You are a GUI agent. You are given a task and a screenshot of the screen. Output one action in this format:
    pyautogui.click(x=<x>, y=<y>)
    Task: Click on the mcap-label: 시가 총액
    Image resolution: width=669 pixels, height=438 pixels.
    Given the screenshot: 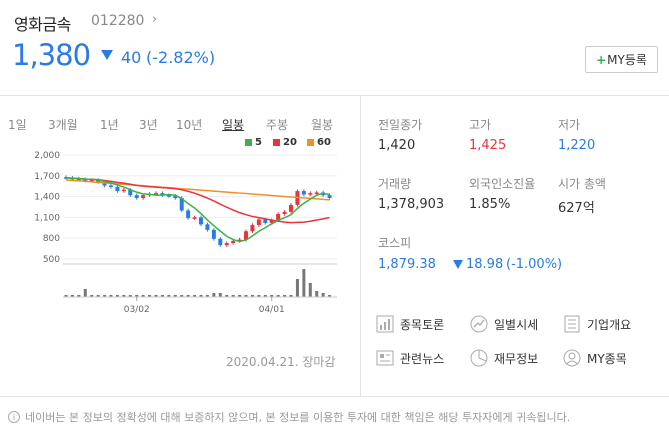 What is the action you would take?
    pyautogui.click(x=582, y=184)
    